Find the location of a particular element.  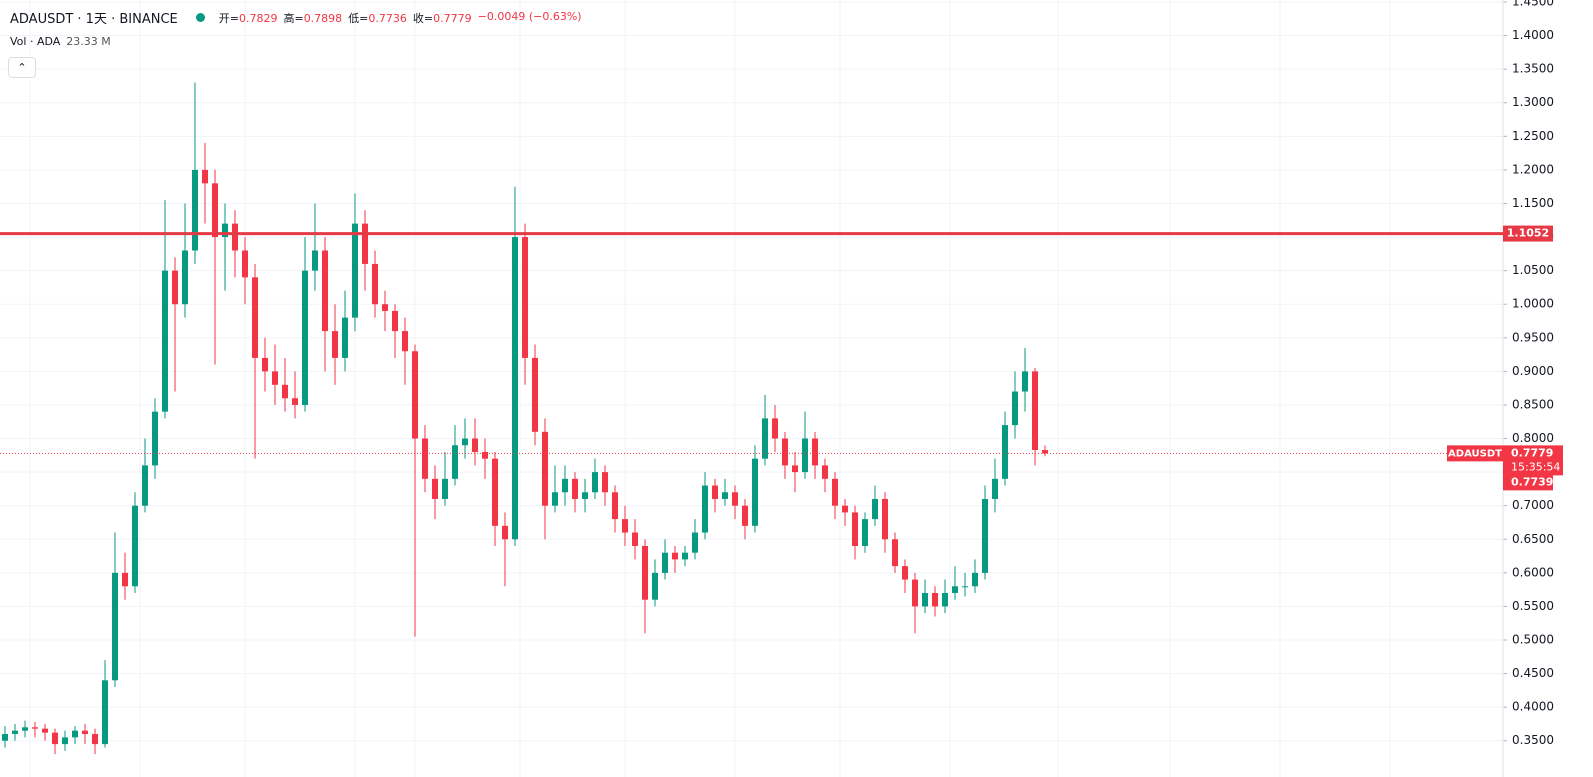

last-price-label: 0.7779 is located at coordinates (1532, 452).